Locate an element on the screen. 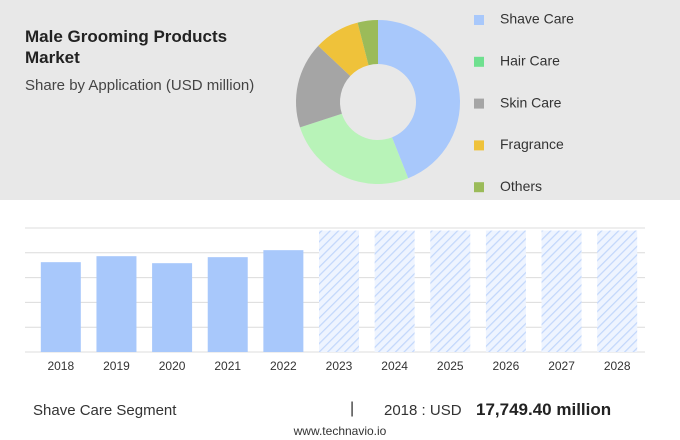 The width and height of the screenshot is (680, 440). x-tick-label: 2028 is located at coordinates (617, 366).